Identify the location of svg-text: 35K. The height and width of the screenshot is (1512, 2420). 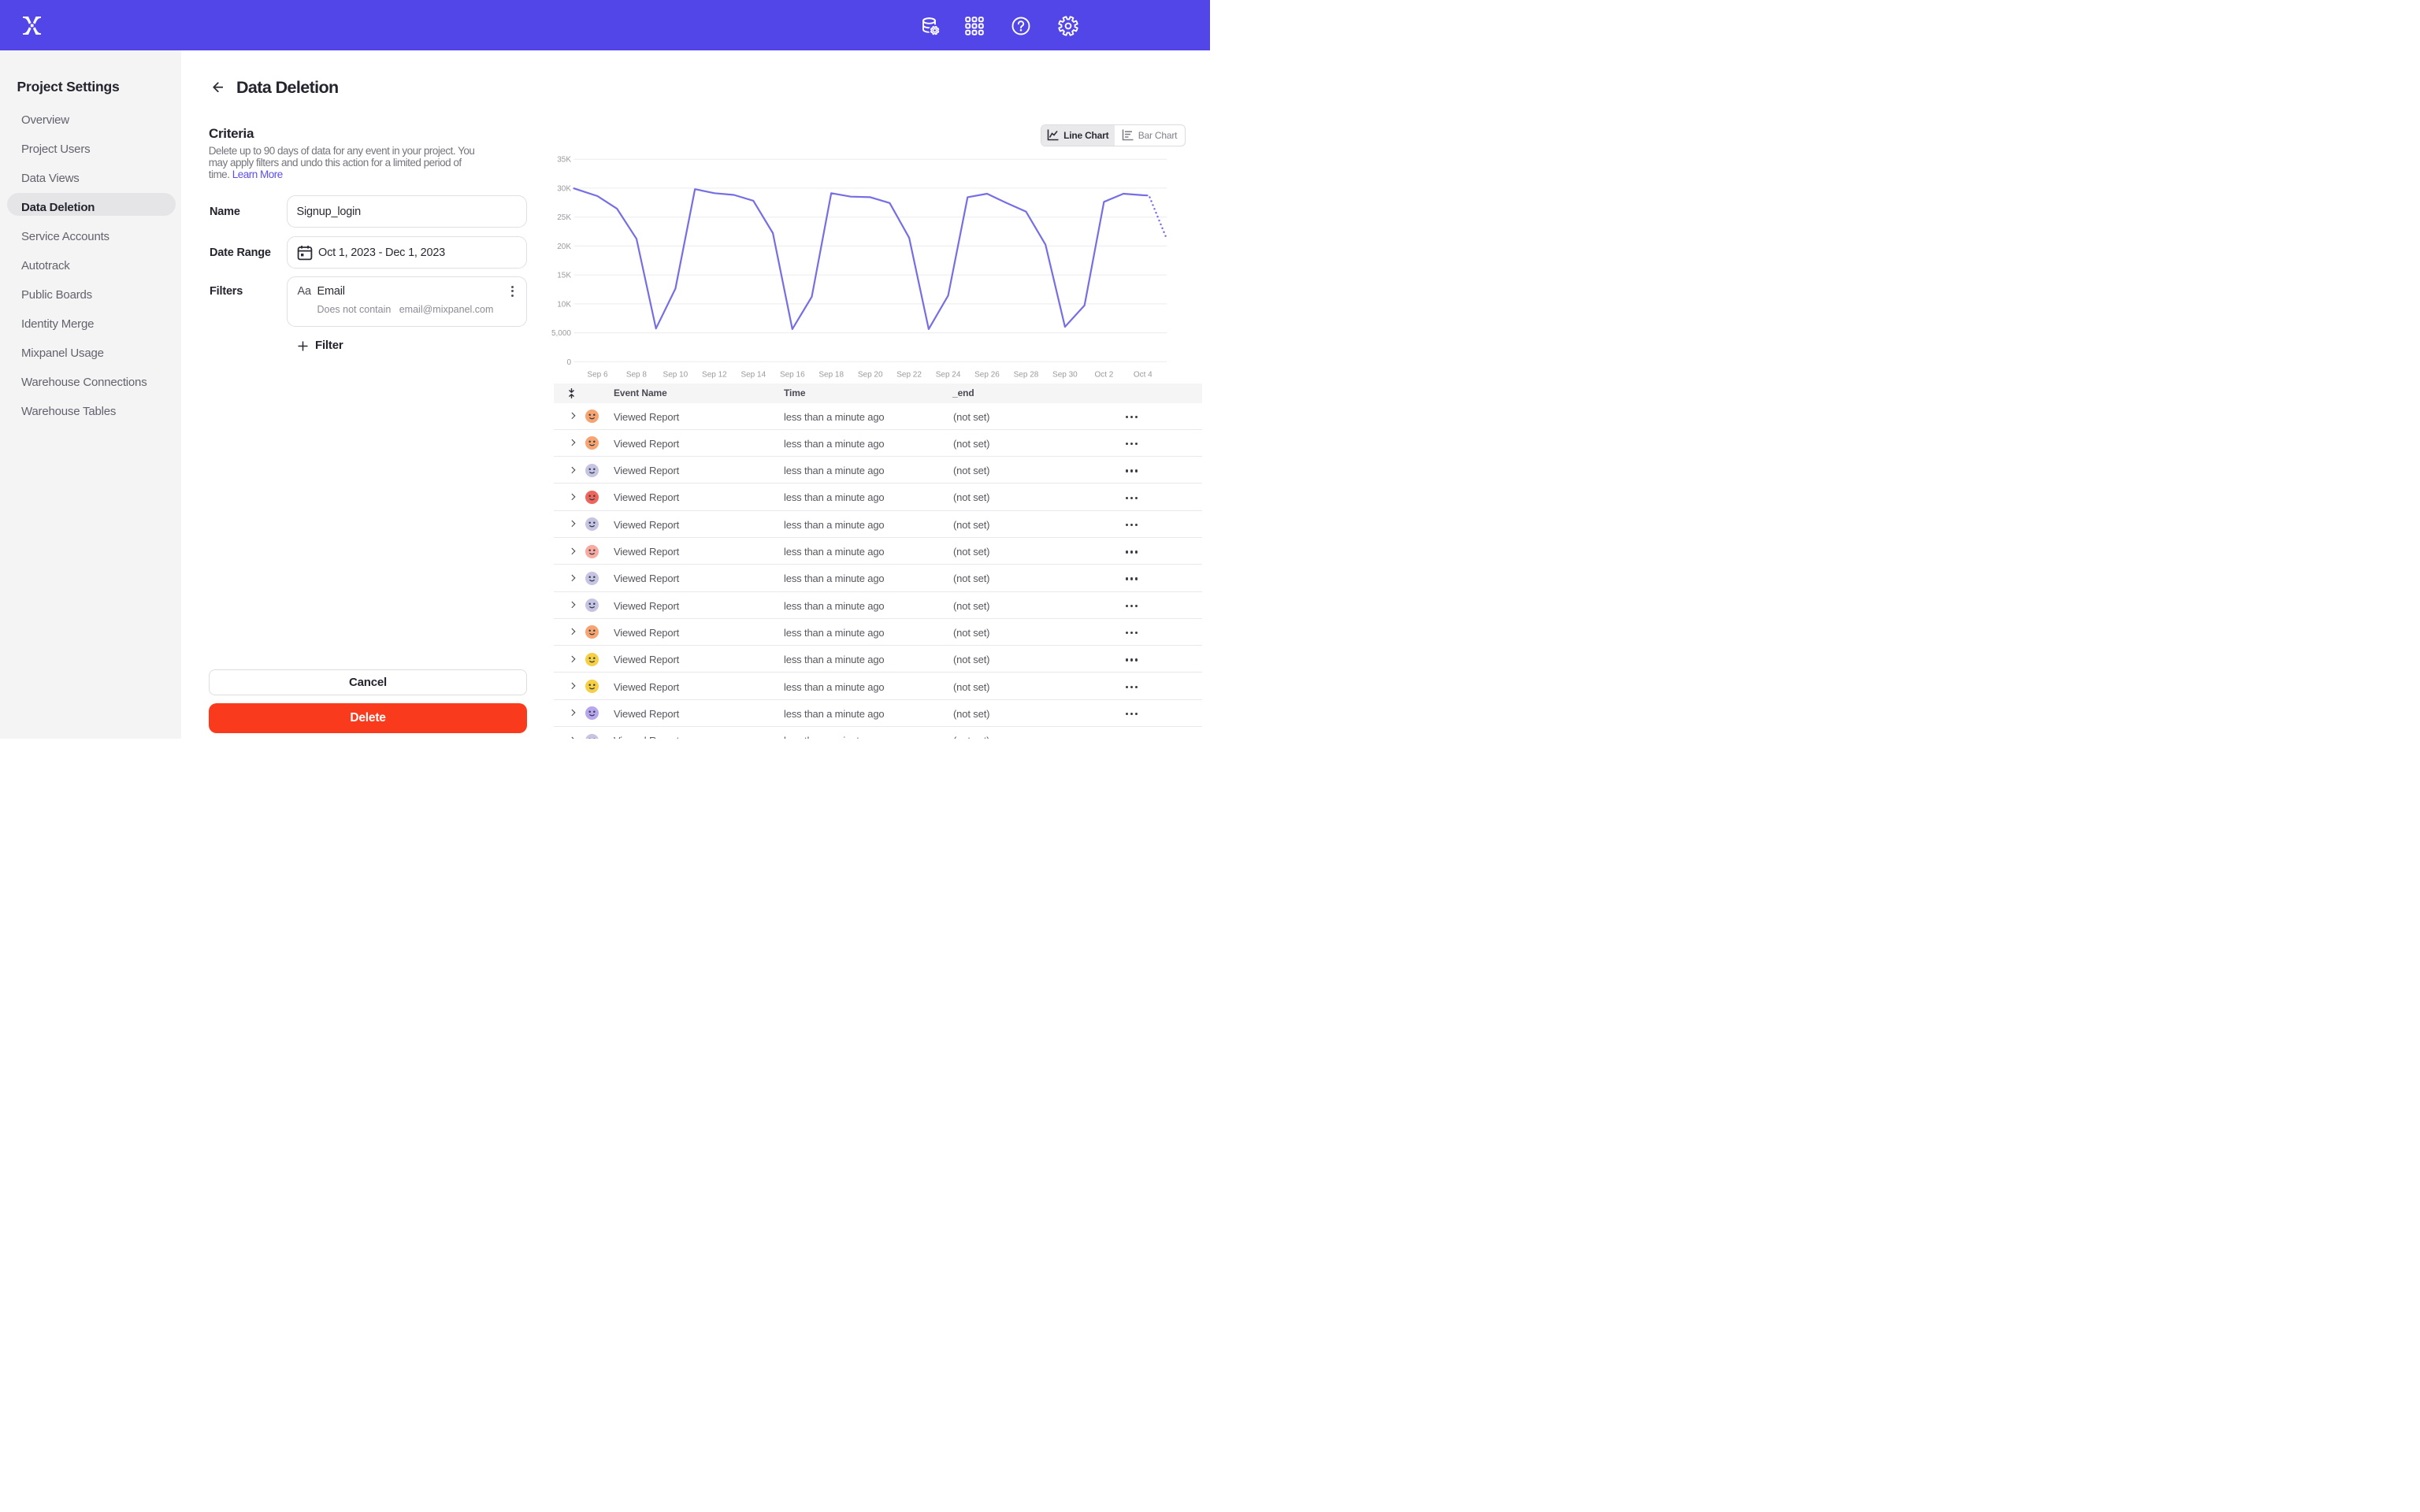
(564, 160).